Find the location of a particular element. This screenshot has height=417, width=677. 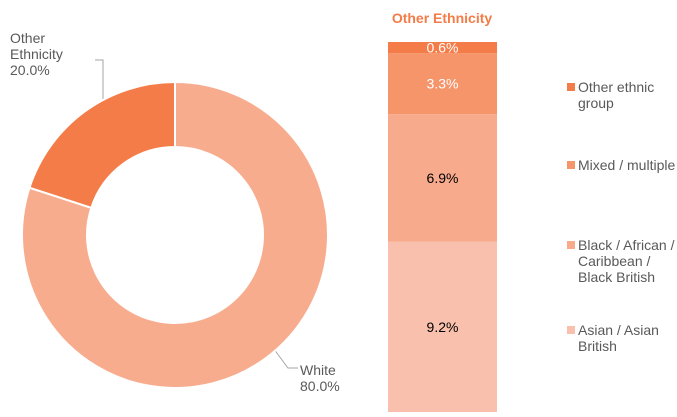

data-label: 6.9% is located at coordinates (443, 178).